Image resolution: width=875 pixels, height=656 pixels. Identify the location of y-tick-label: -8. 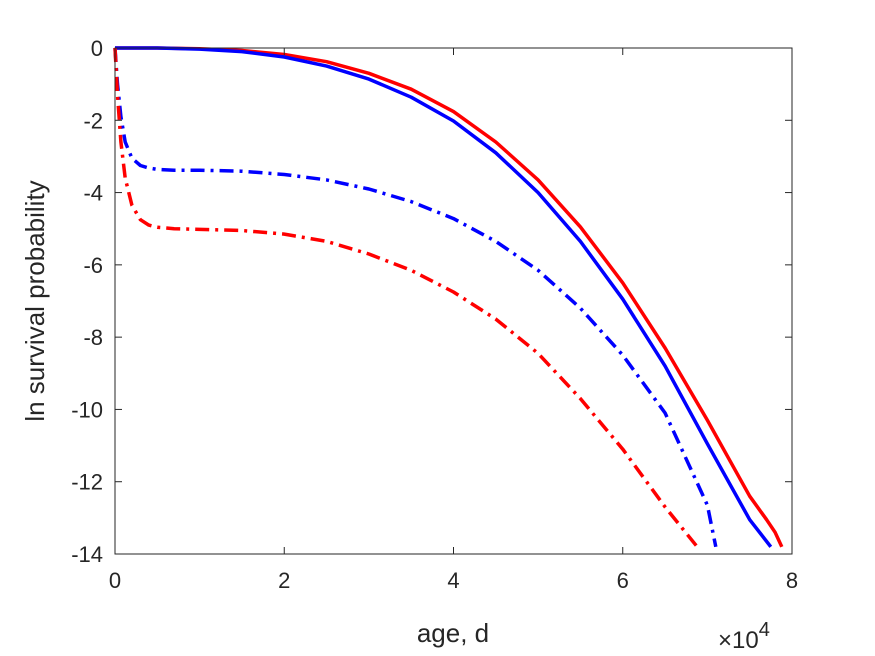
(93, 337).